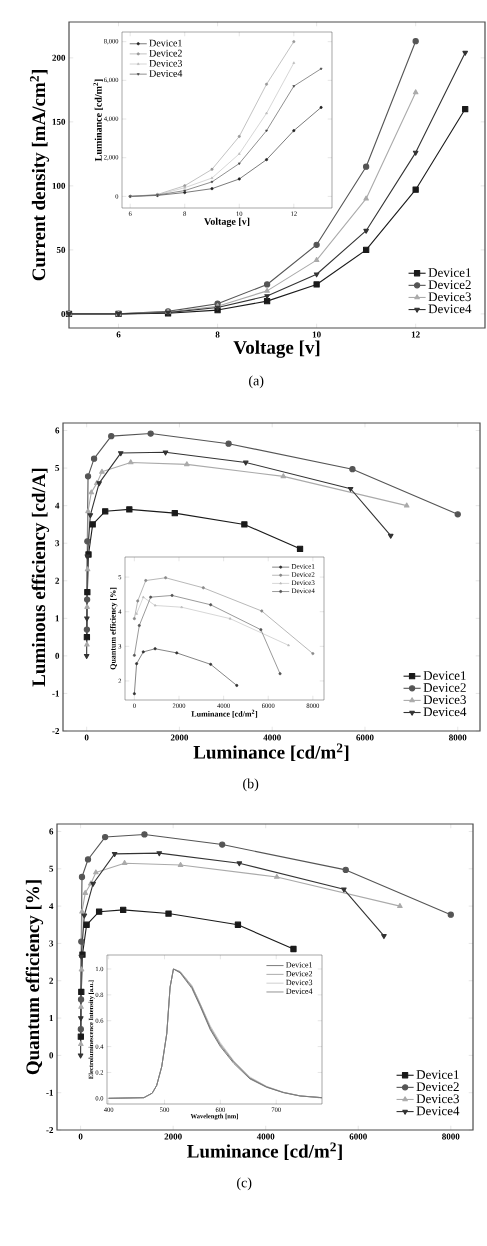  What do you see at coordinates (98, 120) in the screenshot?
I see `y-axis-title: Luminance [cd/m$^{2}$]` at bounding box center [98, 120].